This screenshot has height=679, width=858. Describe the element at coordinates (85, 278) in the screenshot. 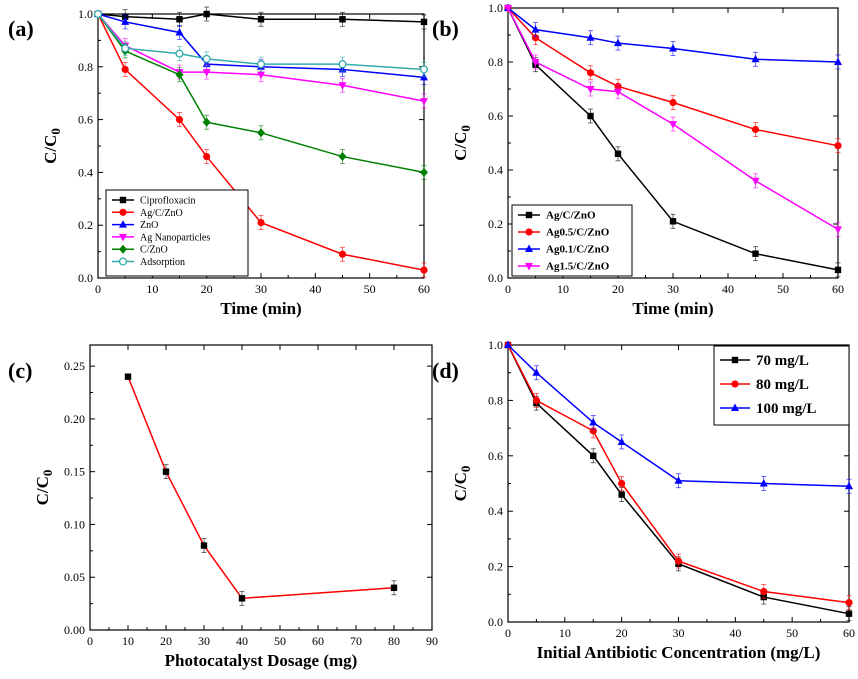

I see `y-tick-label: 0.0` at that location.